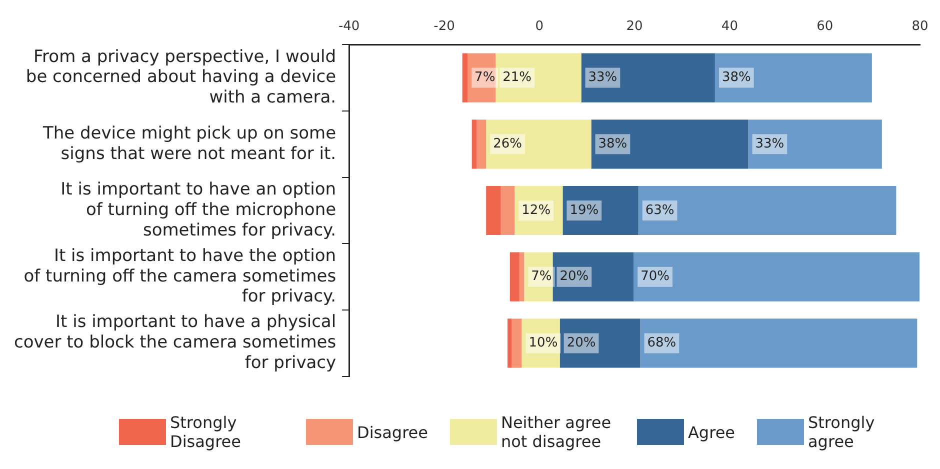 The image size is (940, 469). What do you see at coordinates (206, 432) in the screenshot?
I see `legend-label: Strongly Disagree` at bounding box center [206, 432].